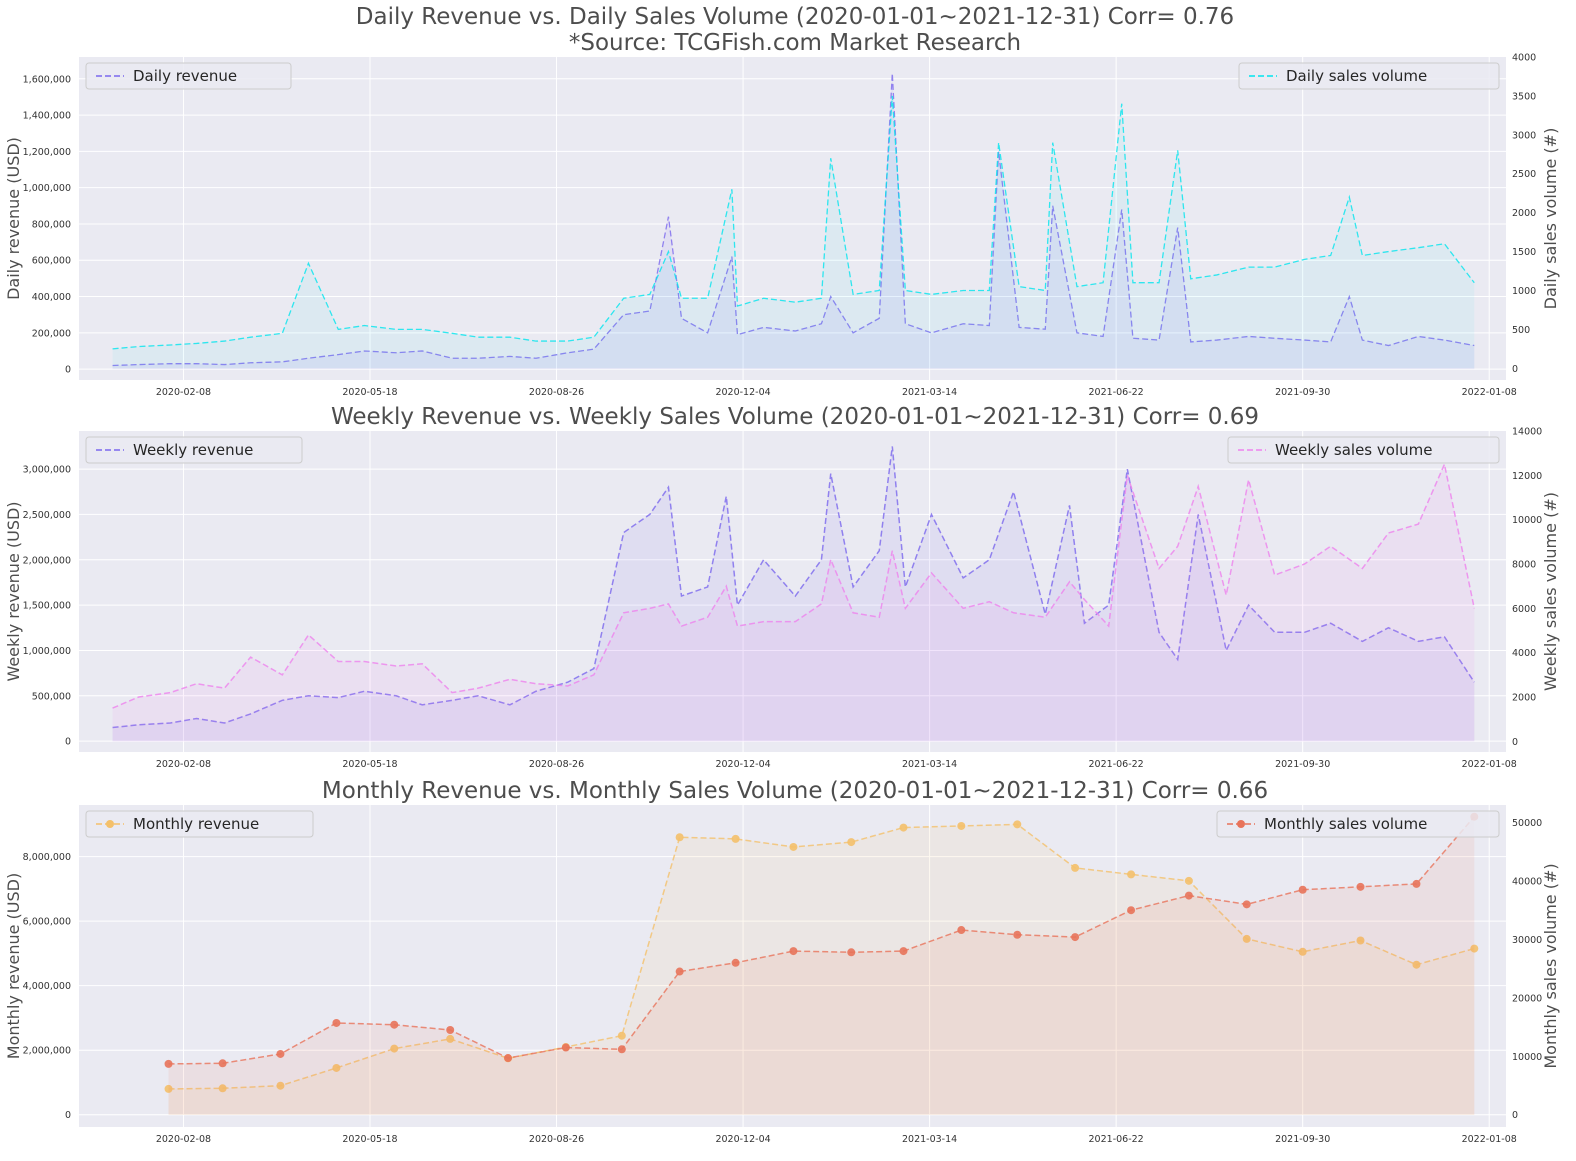  What do you see at coordinates (47, 857) in the screenshot?
I see `y-tick-label: 8,000,000` at bounding box center [47, 857].